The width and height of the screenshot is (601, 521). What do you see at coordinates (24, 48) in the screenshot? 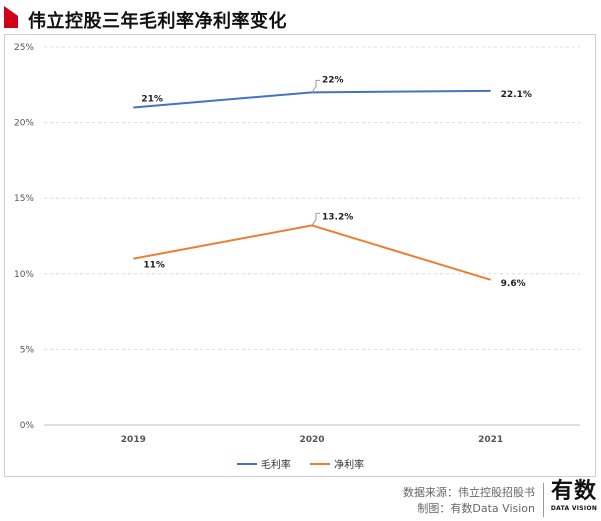
I see `y-tick-label: 25%` at bounding box center [24, 48].